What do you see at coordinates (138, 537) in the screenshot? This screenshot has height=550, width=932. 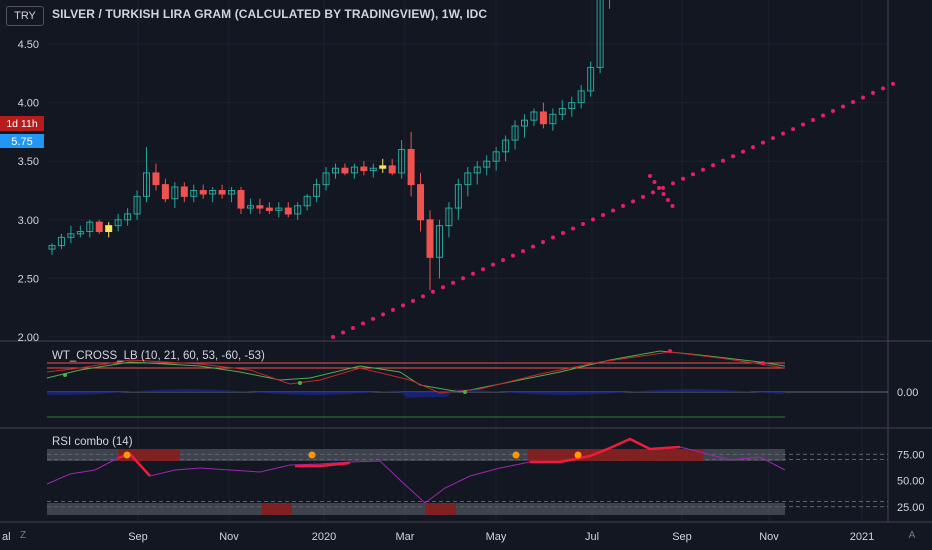 I see `time-tick-label: Sep` at bounding box center [138, 537].